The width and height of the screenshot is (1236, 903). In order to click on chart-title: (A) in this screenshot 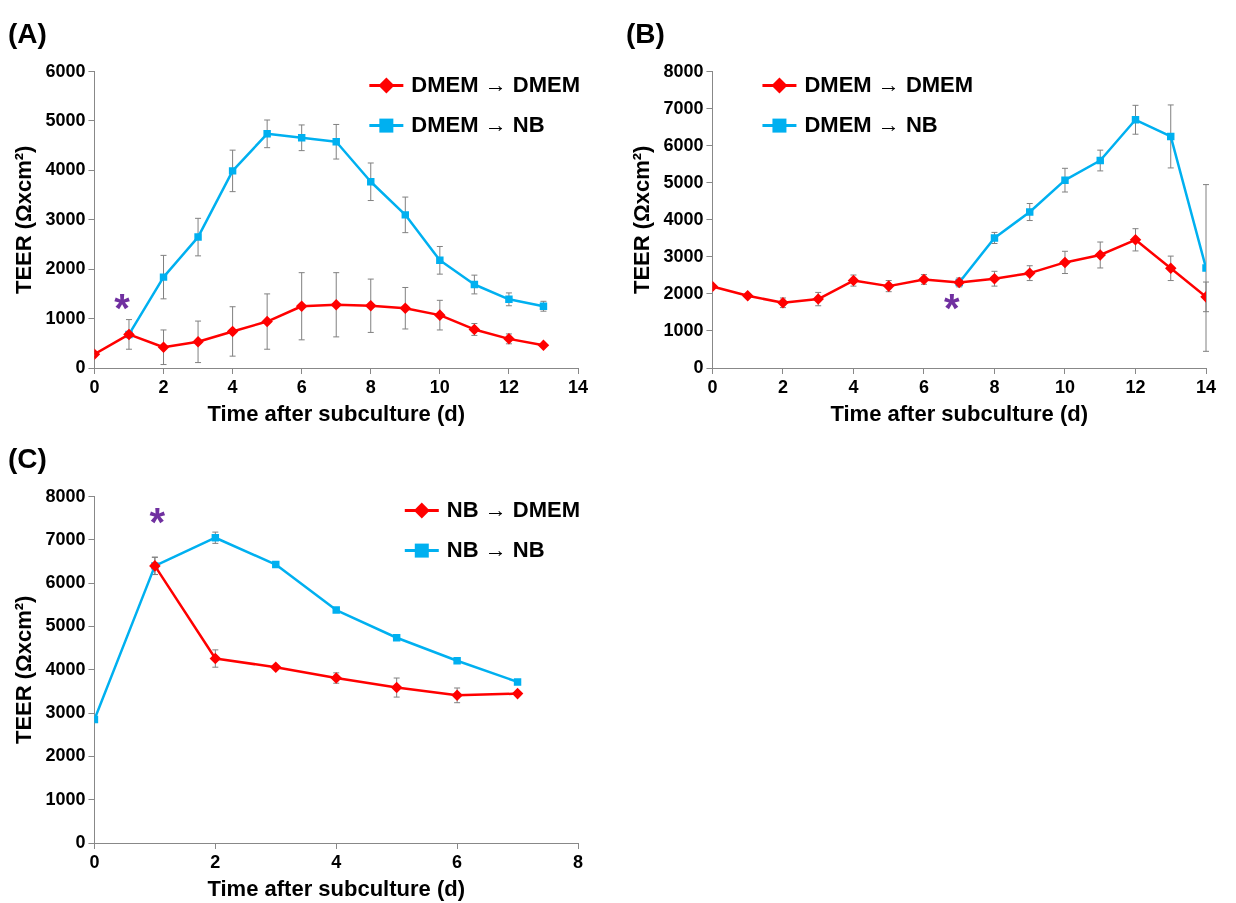, I will do `click(27, 33)`.